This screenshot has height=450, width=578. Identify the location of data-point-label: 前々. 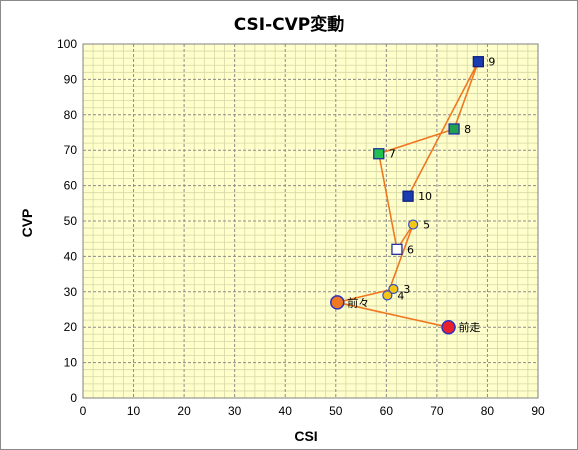
(358, 302).